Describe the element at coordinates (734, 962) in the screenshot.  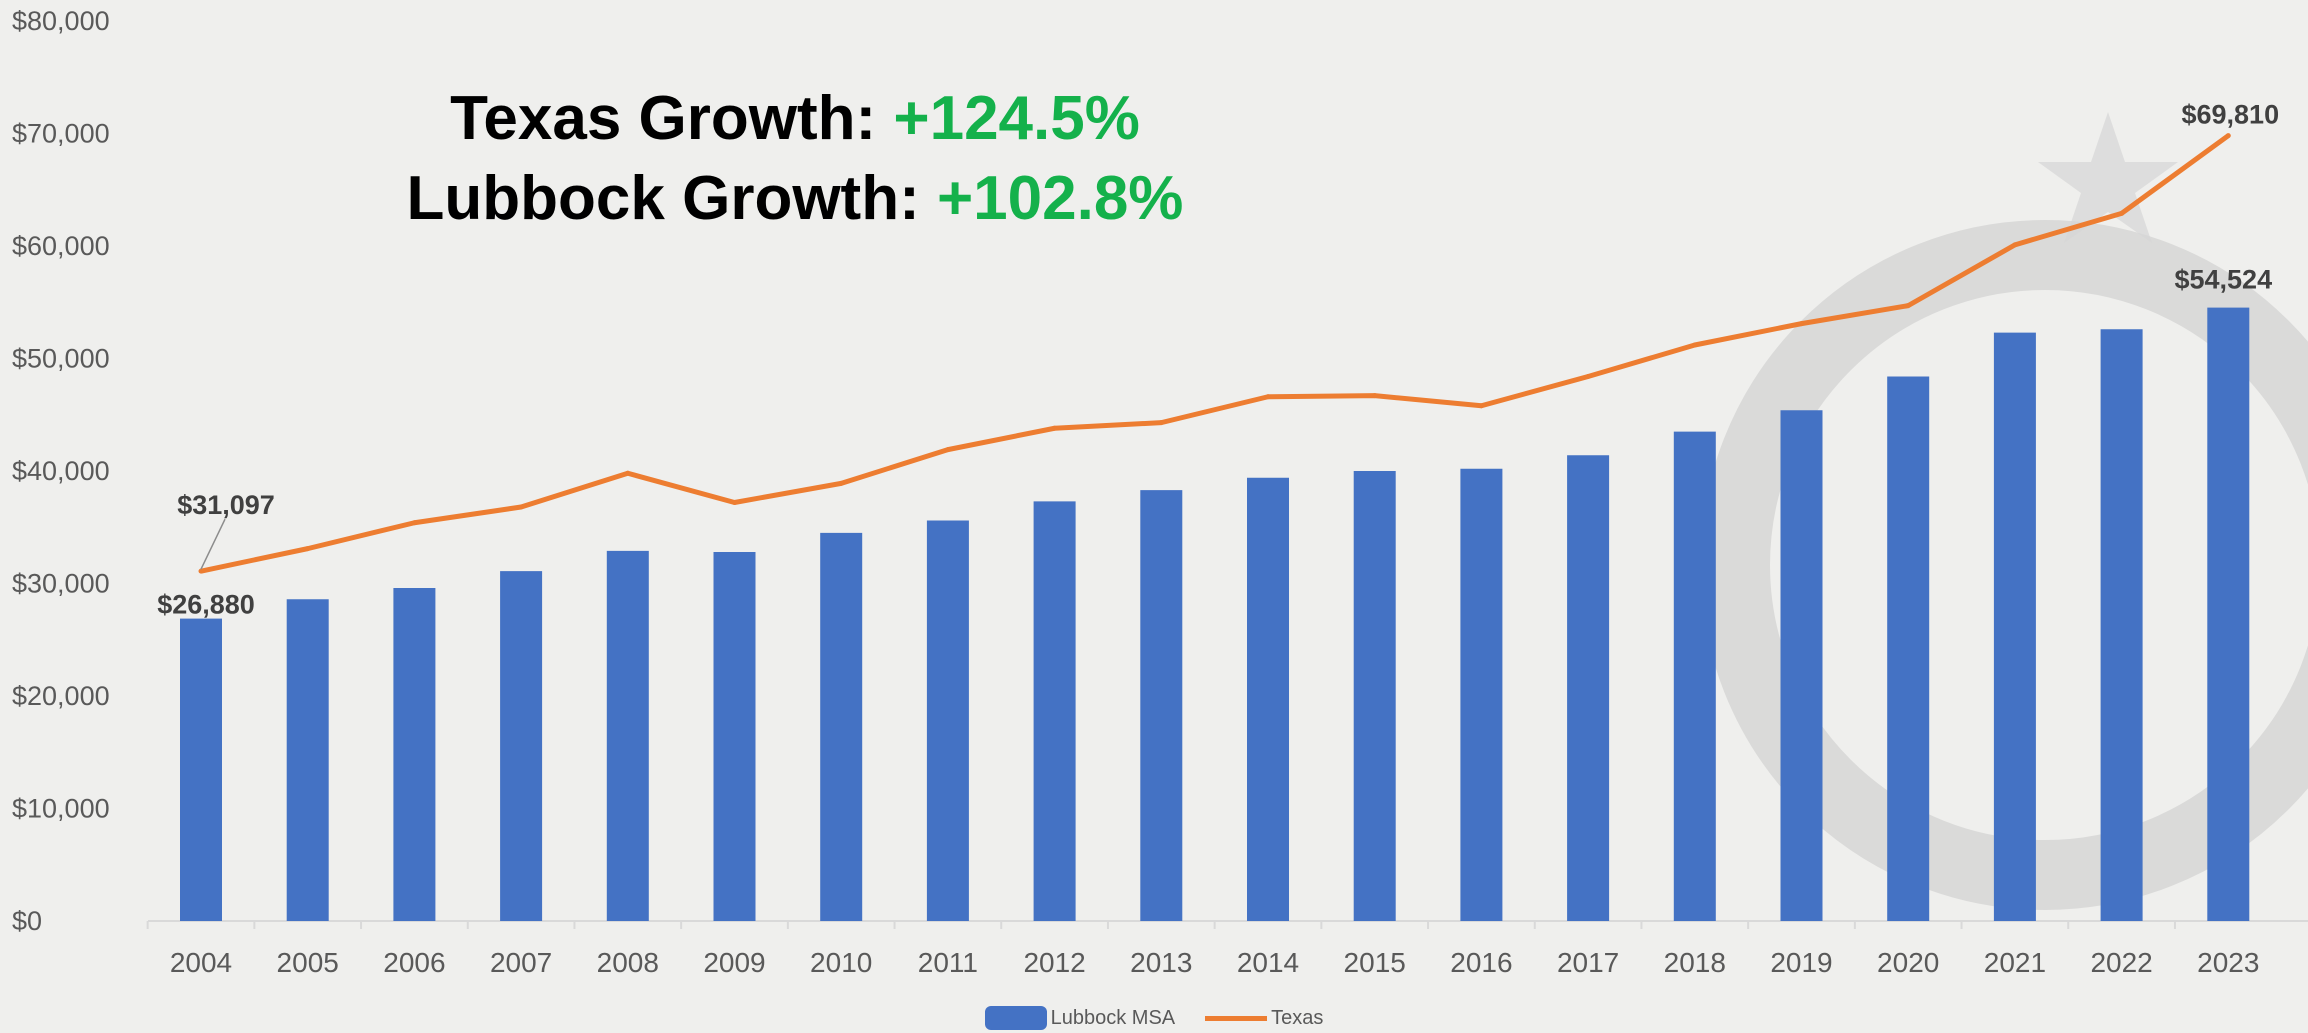
I see `x-tick-label: 2009` at that location.